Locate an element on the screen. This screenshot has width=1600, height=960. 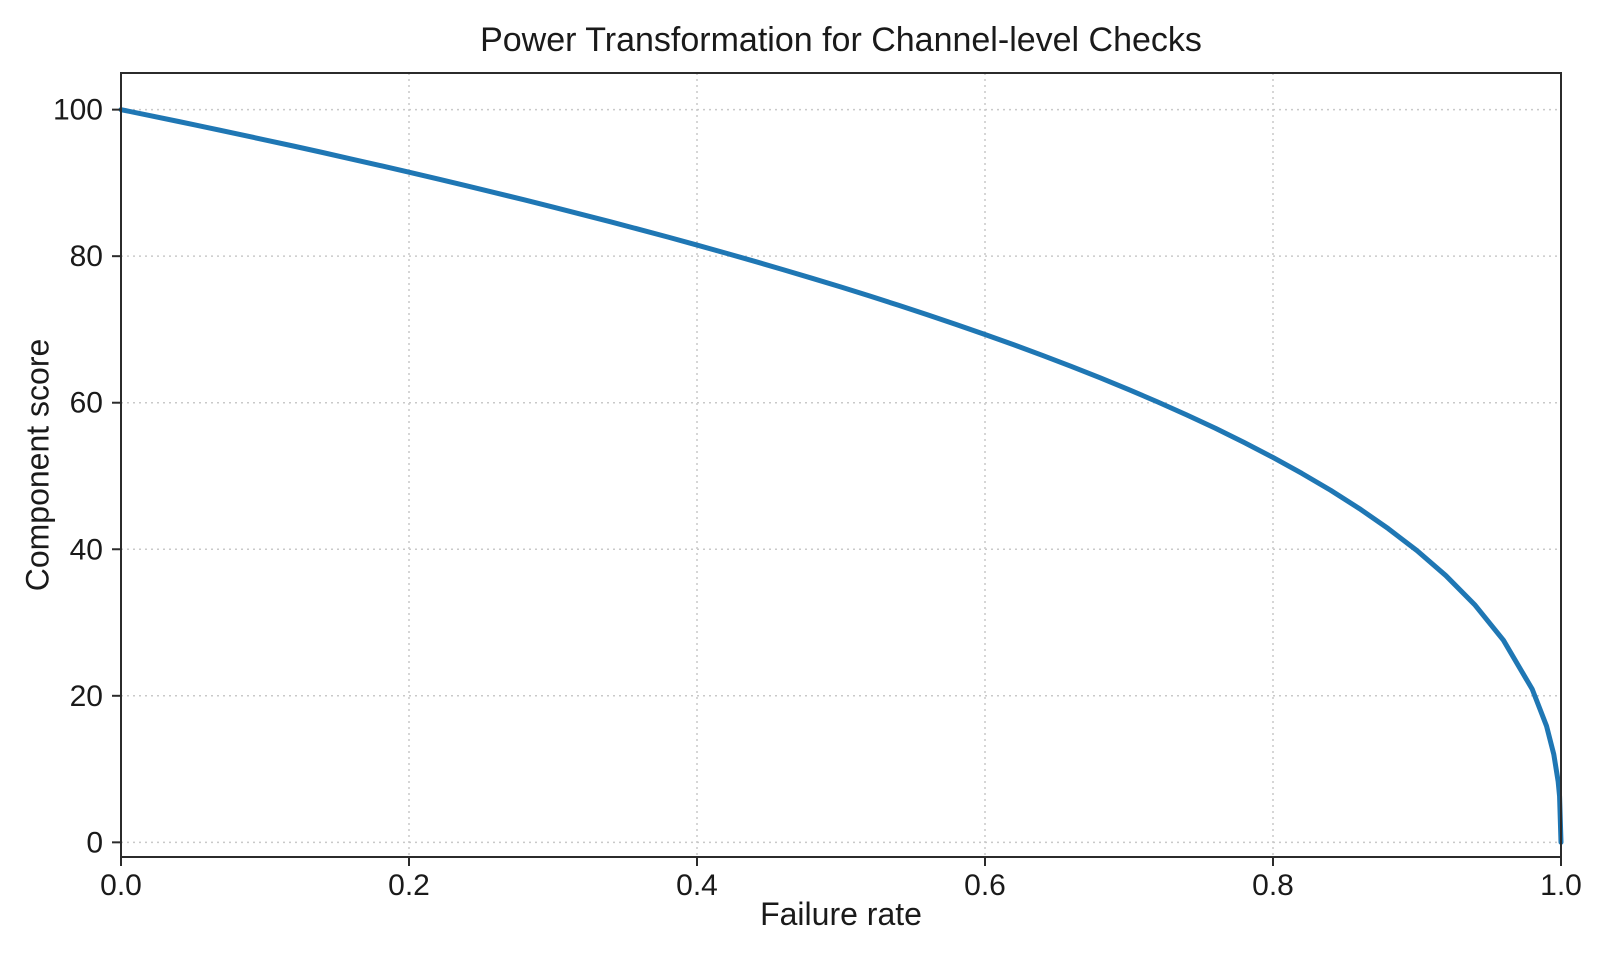
x-tick-label: 0.6 is located at coordinates (985, 885).